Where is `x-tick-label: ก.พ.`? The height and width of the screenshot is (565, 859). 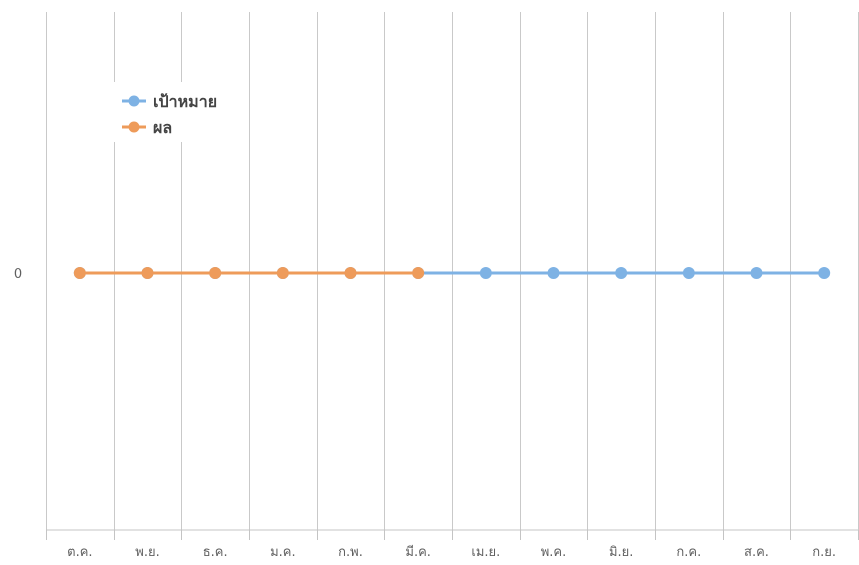 x-tick-label: ก.พ. is located at coordinates (350, 552).